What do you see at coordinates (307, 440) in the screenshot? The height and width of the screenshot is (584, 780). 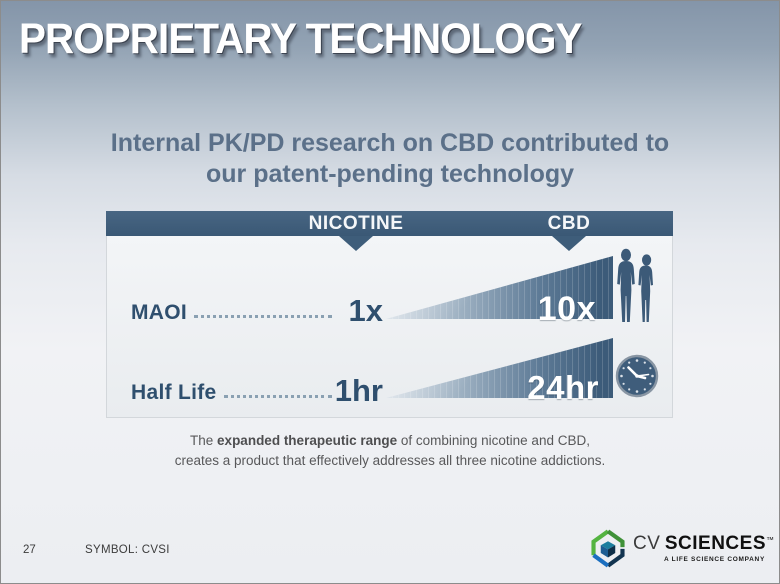 I see `caption-line1-bold: expanded therapeutic range` at bounding box center [307, 440].